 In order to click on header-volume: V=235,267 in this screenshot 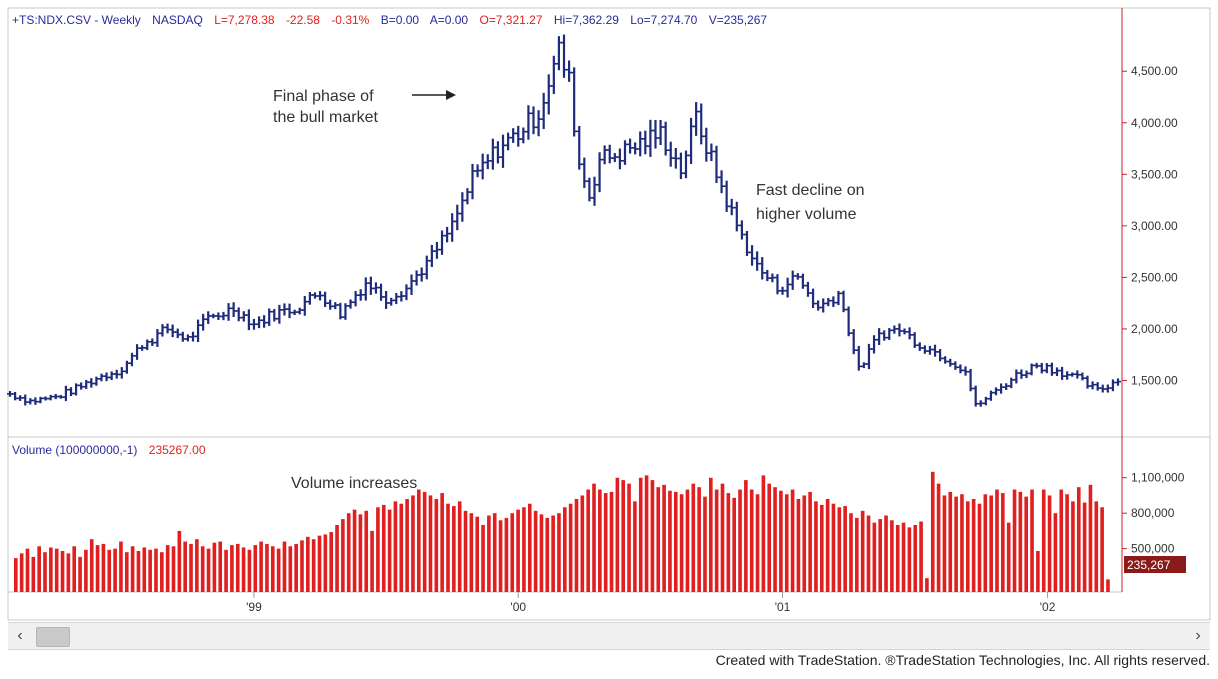, I will do `click(738, 20)`.